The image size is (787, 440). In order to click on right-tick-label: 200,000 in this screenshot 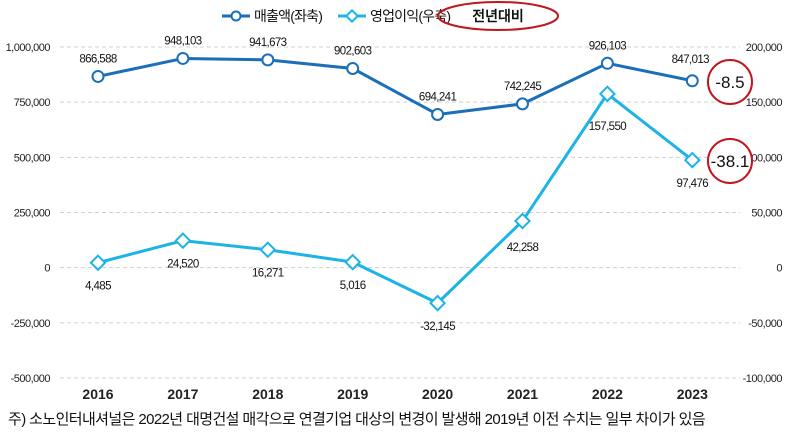, I will do `click(764, 48)`.